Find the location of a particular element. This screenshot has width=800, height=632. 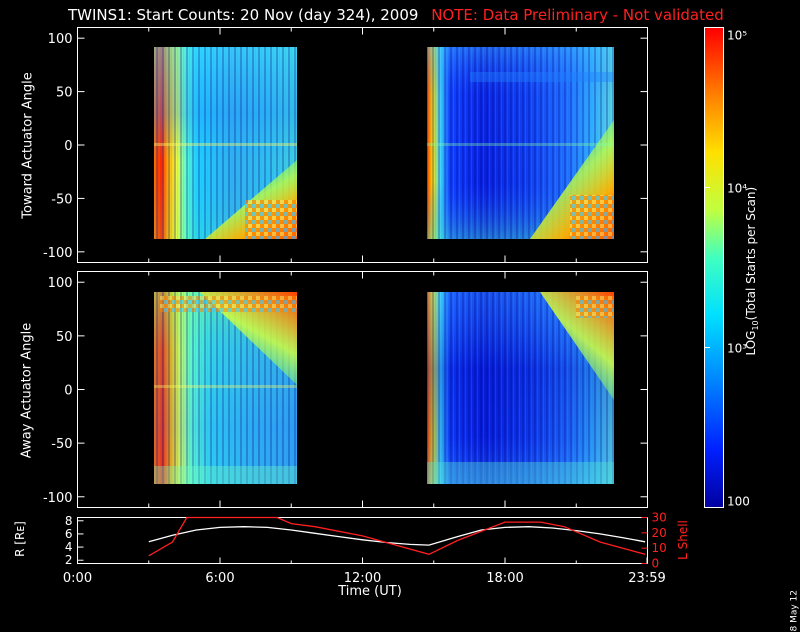

colorbar-tick-label: 10⁵ is located at coordinates (737, 36).